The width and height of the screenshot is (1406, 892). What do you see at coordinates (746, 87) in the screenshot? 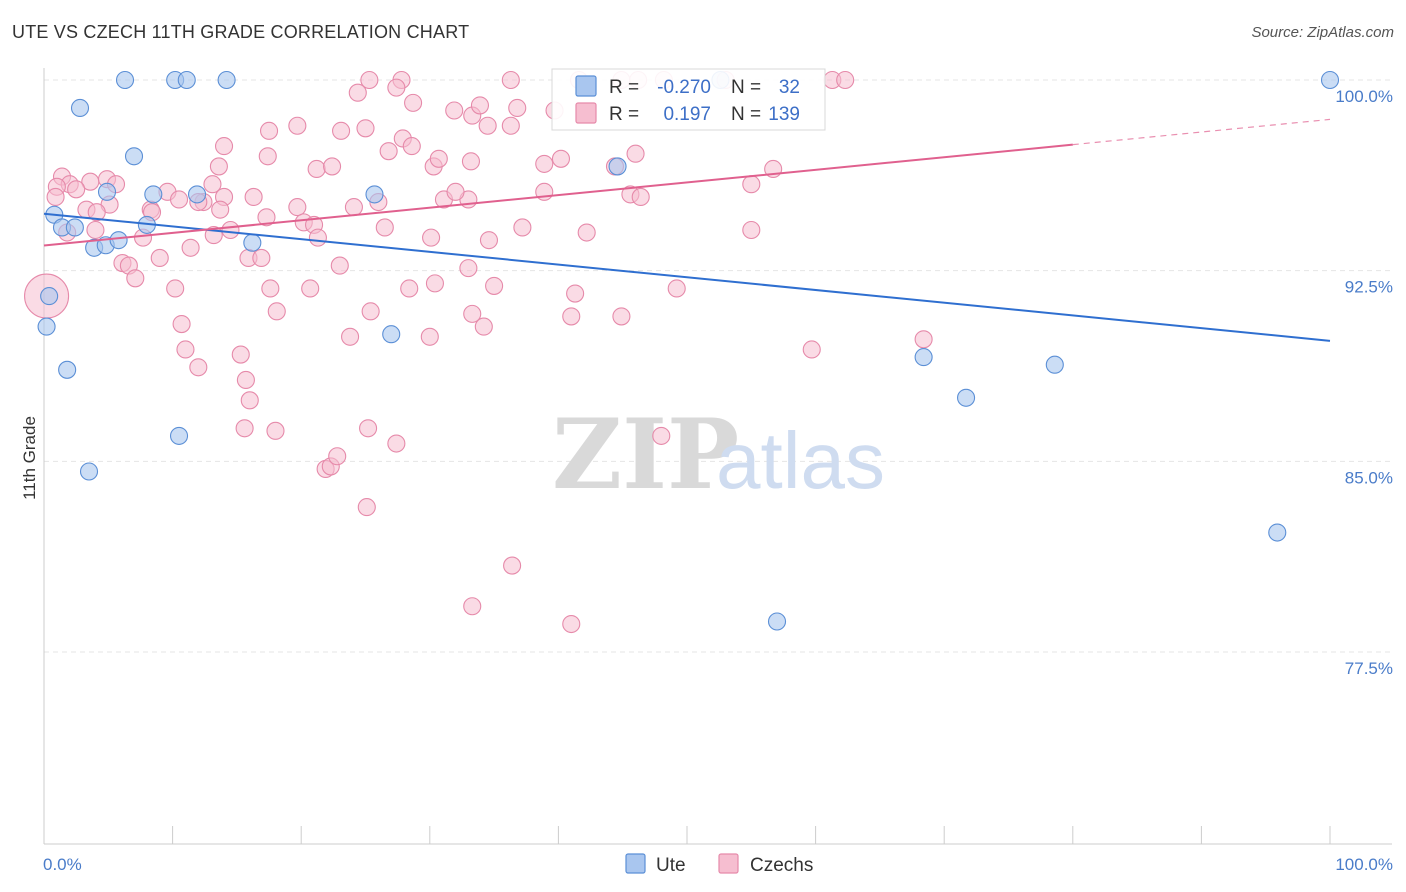
I see `legend-ute-n-label: N =` at bounding box center [746, 87].